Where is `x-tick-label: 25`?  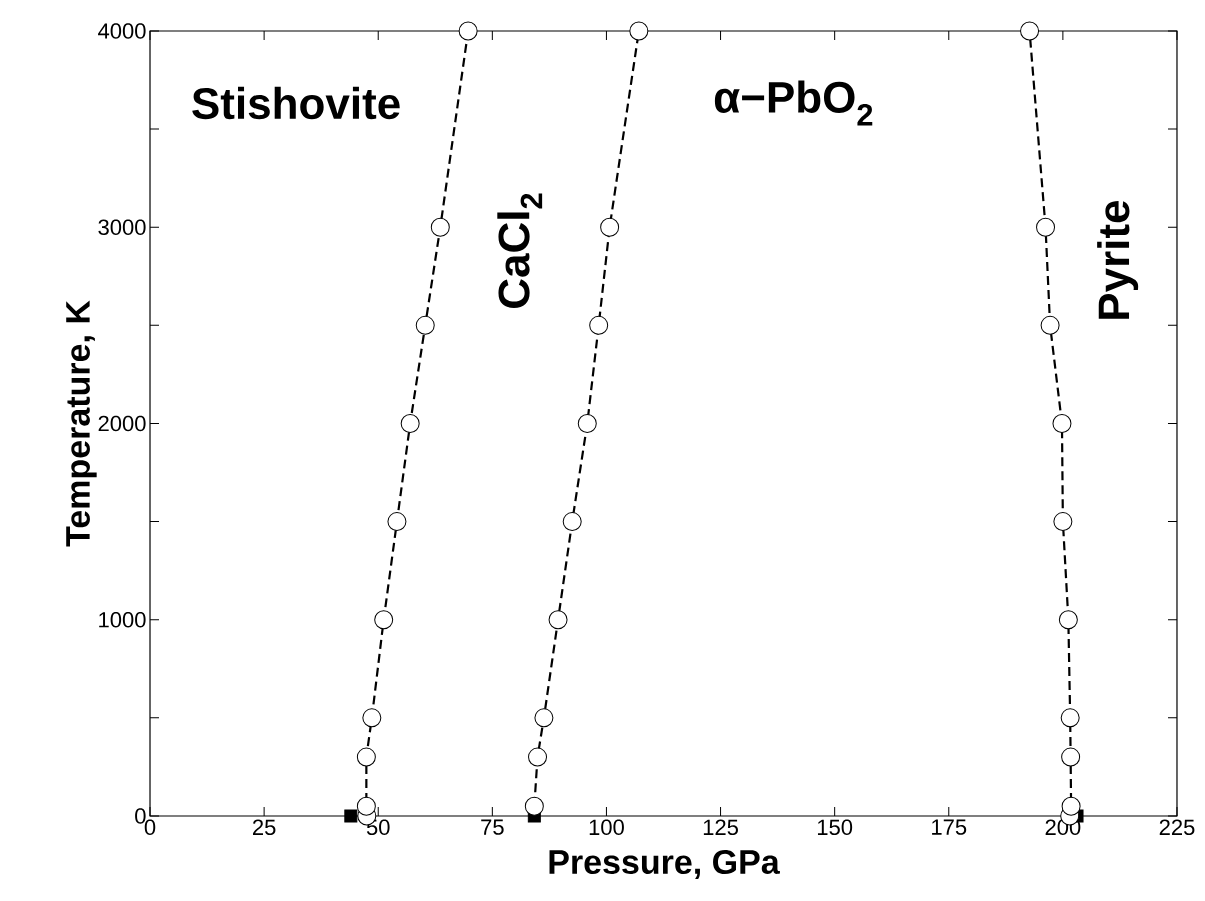 x-tick-label: 25 is located at coordinates (264, 827).